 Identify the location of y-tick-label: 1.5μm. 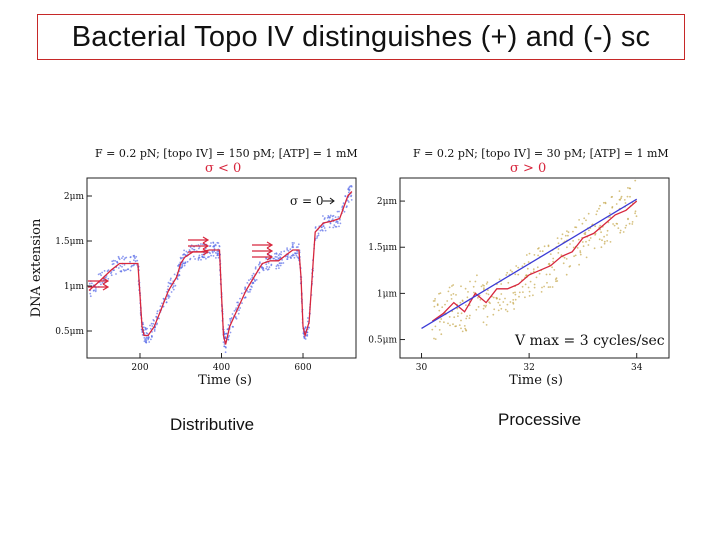
(69, 242).